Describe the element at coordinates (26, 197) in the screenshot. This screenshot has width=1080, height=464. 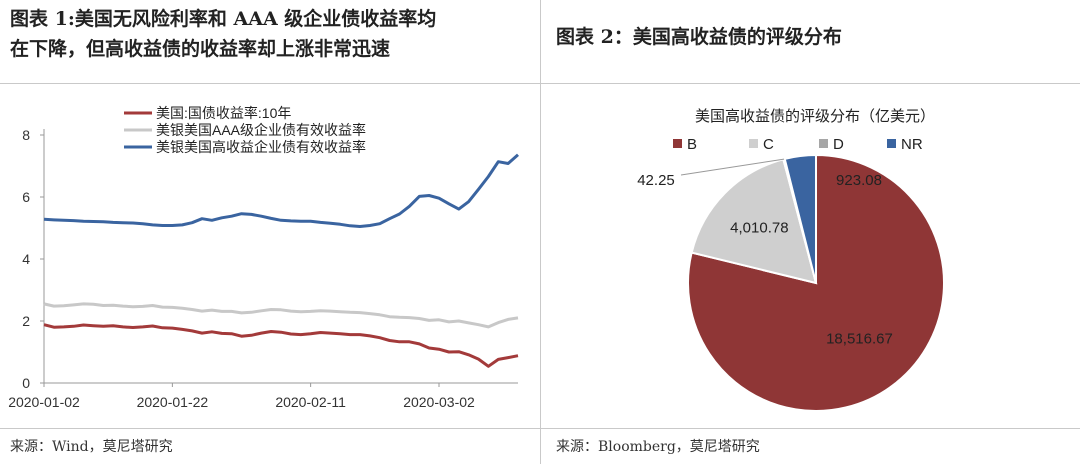
I see `y-tick-label: 6` at that location.